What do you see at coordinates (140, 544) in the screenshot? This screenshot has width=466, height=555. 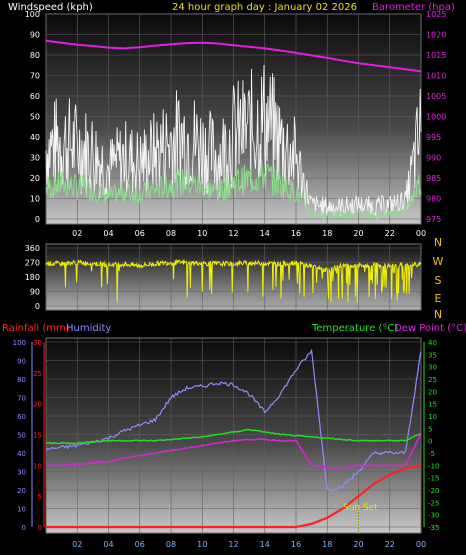 I see `climate-x-tick: 06` at bounding box center [140, 544].